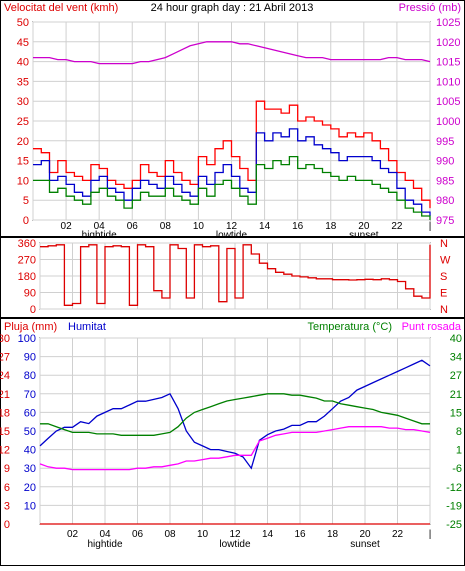 The image size is (465, 571). What do you see at coordinates (445, 221) in the screenshot?
I see `c1-yr-label: 975` at bounding box center [445, 221].